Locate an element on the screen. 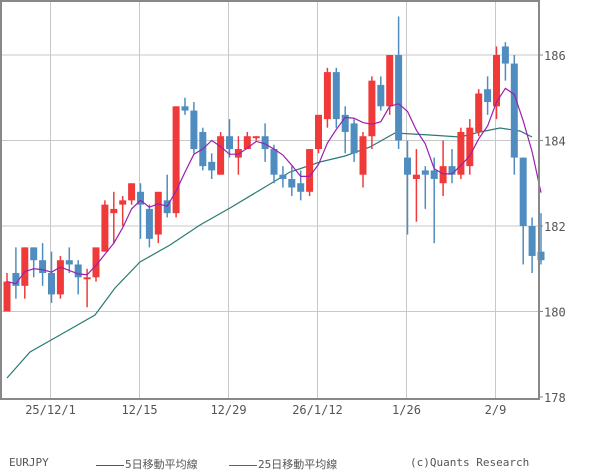 This screenshot has width=600, height=475. svg-text: 25/12/1 is located at coordinates (50, 410).